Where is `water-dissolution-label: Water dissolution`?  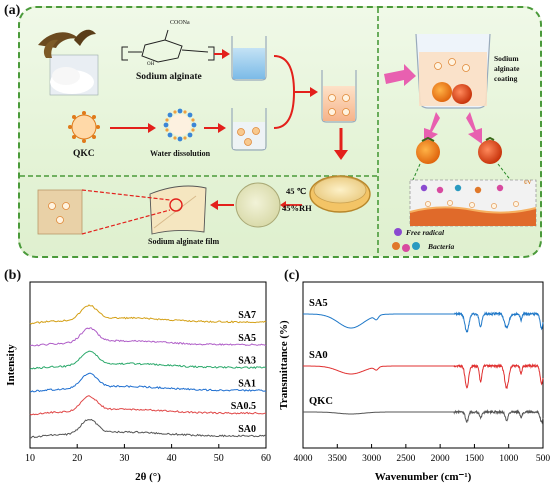 water-dissolution-label: Water dissolution is located at coordinates (180, 153).